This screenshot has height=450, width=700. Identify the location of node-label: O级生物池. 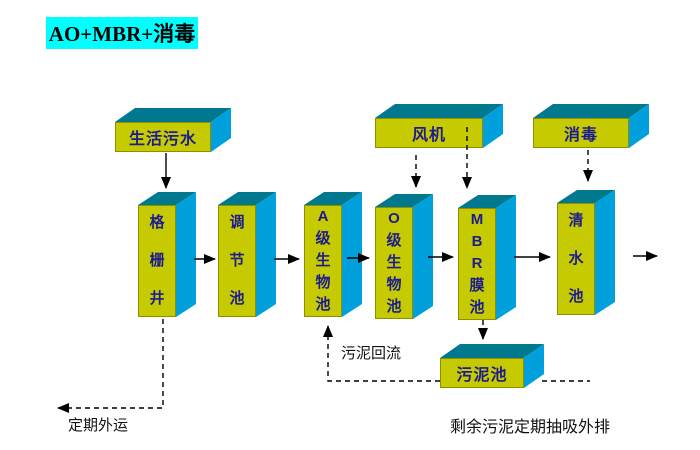
(394, 262).